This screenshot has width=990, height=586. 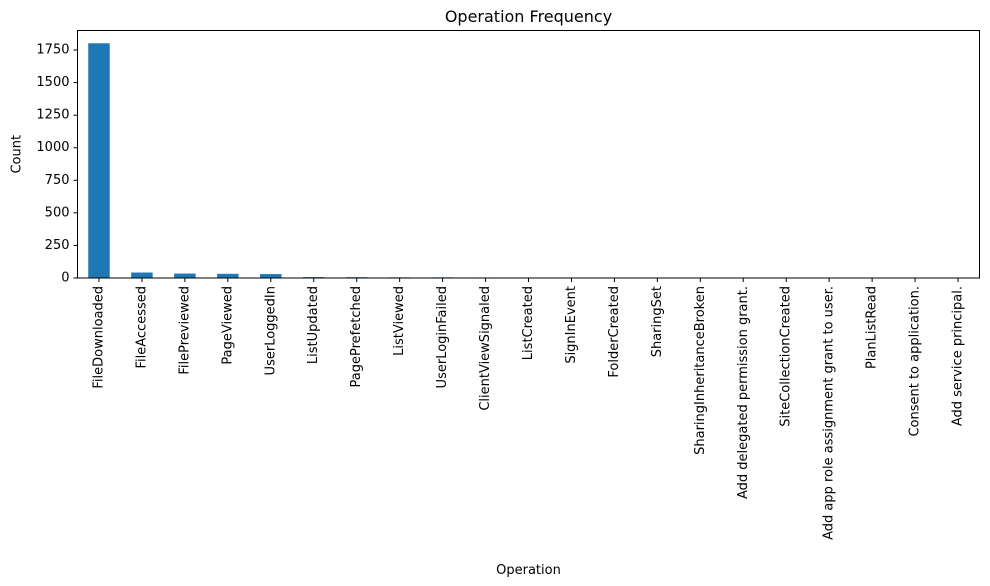 What do you see at coordinates (614, 332) in the screenshot?
I see `x-tick-label: FolderCreated` at bounding box center [614, 332].